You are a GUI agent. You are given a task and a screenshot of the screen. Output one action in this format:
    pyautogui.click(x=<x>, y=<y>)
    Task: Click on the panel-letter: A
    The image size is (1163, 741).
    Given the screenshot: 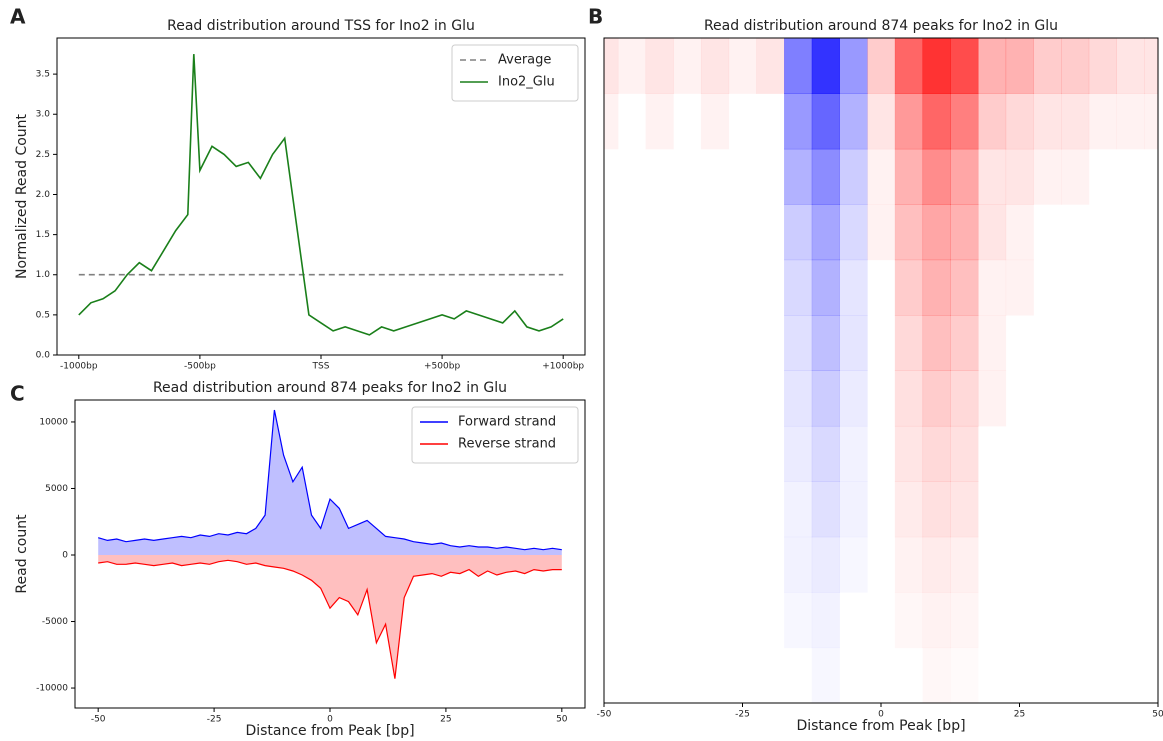 What is the action you would take?
    pyautogui.click(x=18, y=17)
    